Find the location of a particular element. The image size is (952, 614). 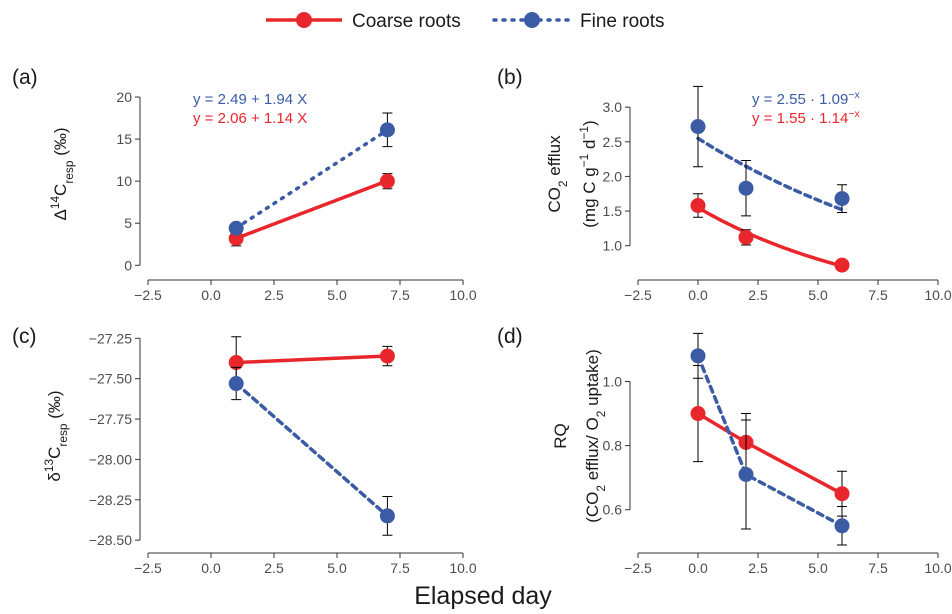

fit-equation-coarse-part: y = 1.55 · 1.14 is located at coordinates (800, 118).